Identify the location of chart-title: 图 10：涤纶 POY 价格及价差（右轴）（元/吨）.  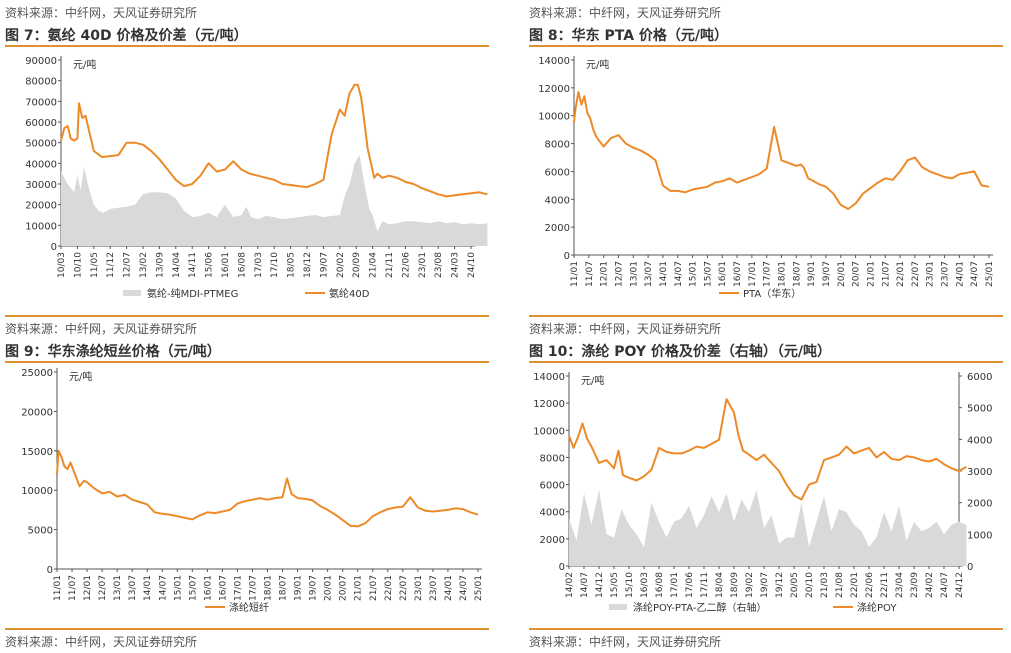
(680, 352).